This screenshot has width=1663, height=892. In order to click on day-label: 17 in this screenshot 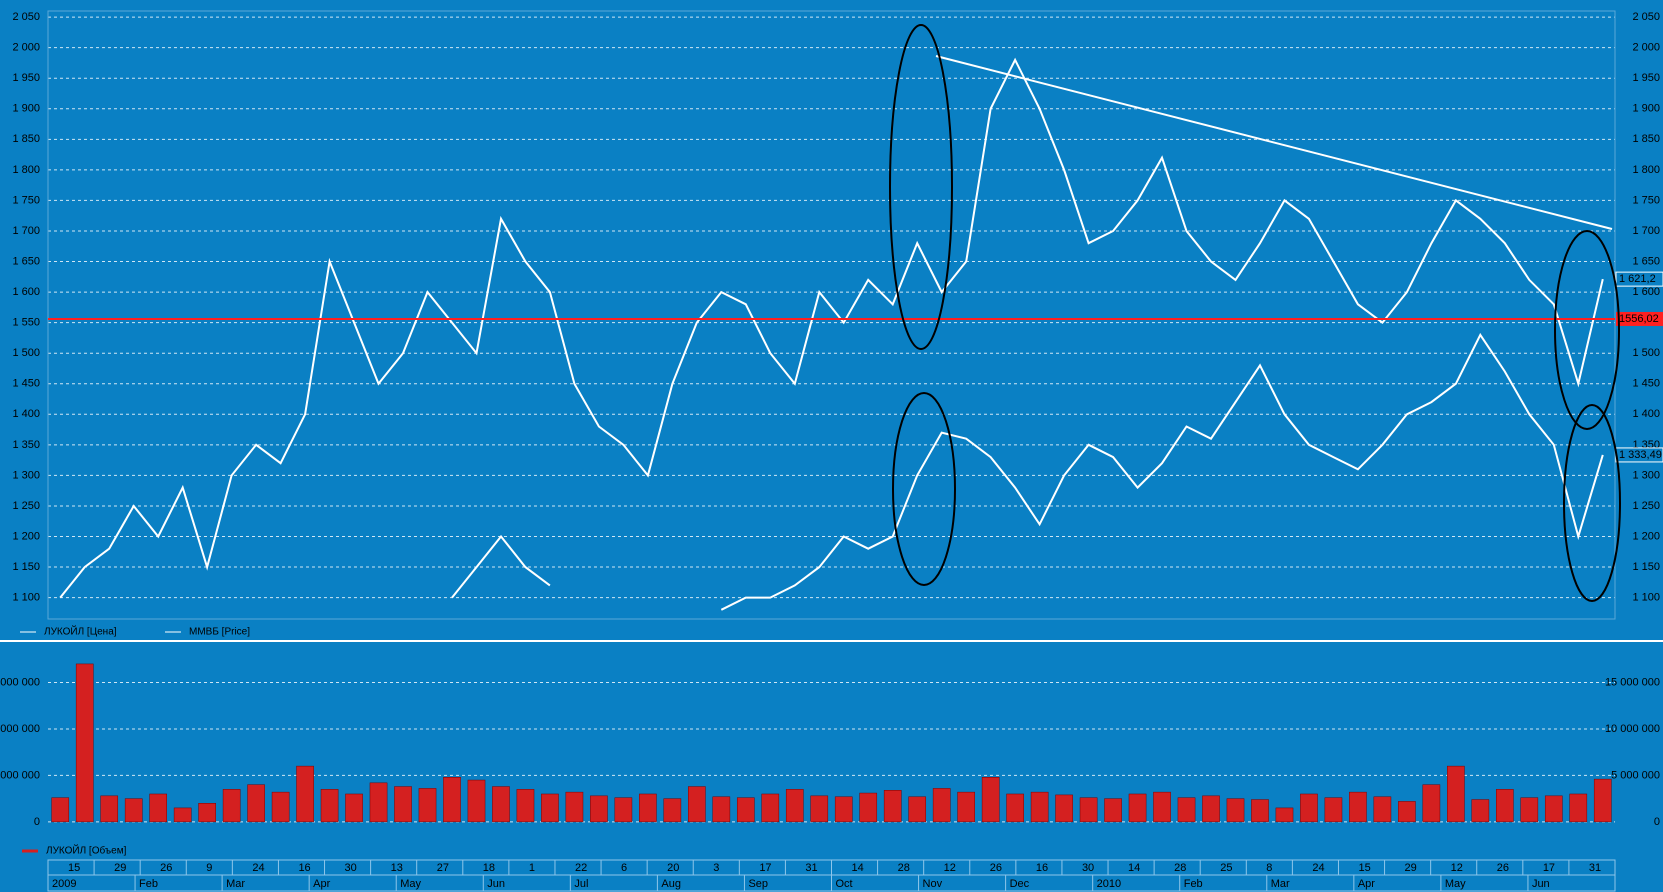, I will do `click(765, 868)`.